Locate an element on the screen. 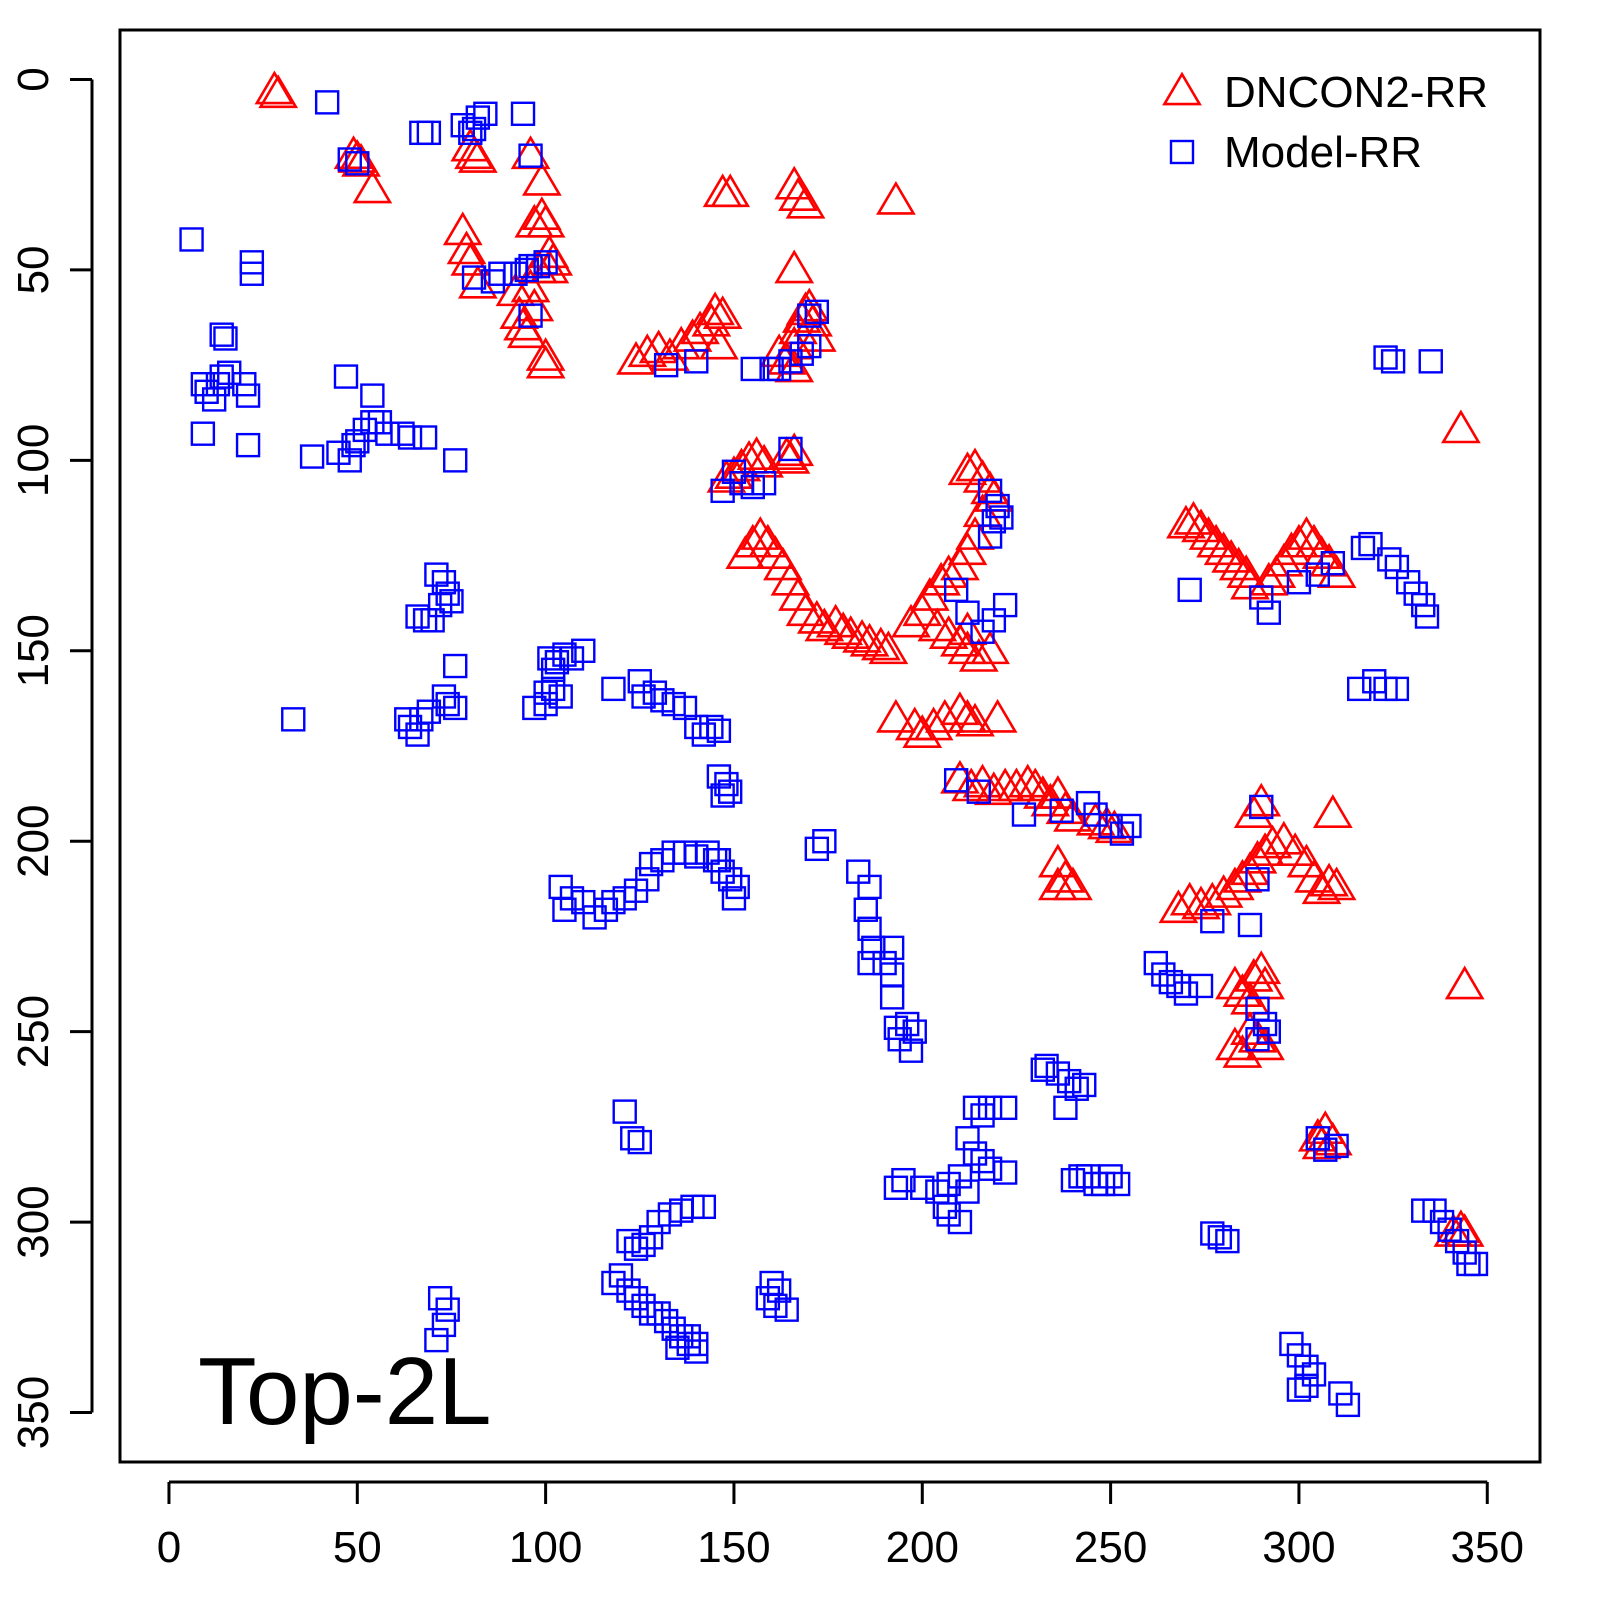 The height and width of the screenshot is (1600, 1600). y-tick-label: 50 is located at coordinates (33, 269).